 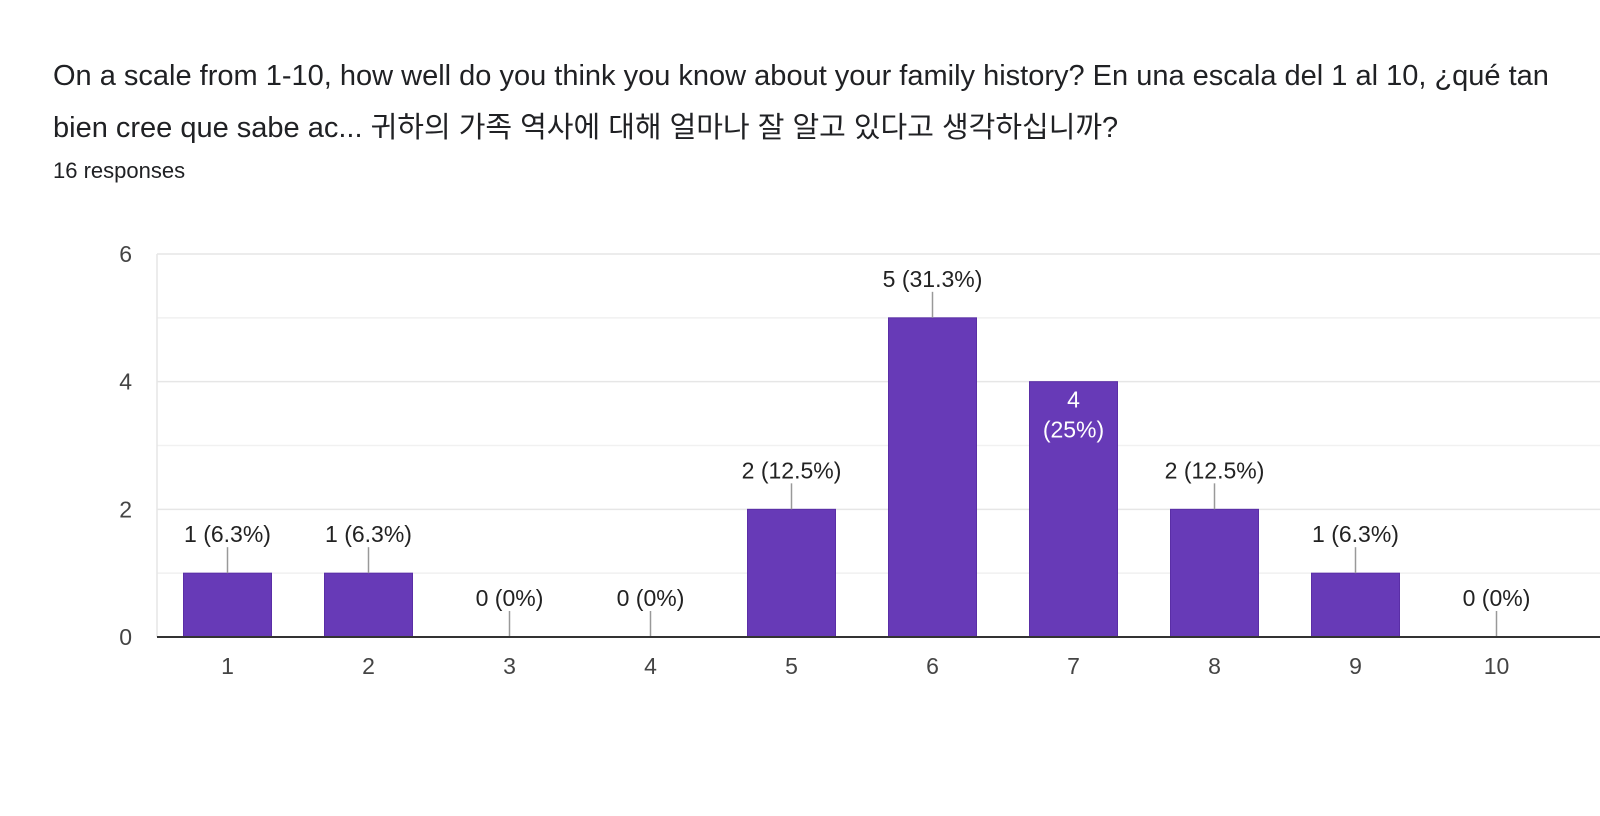 I want to click on x-tick-label: 6, so click(x=932, y=666).